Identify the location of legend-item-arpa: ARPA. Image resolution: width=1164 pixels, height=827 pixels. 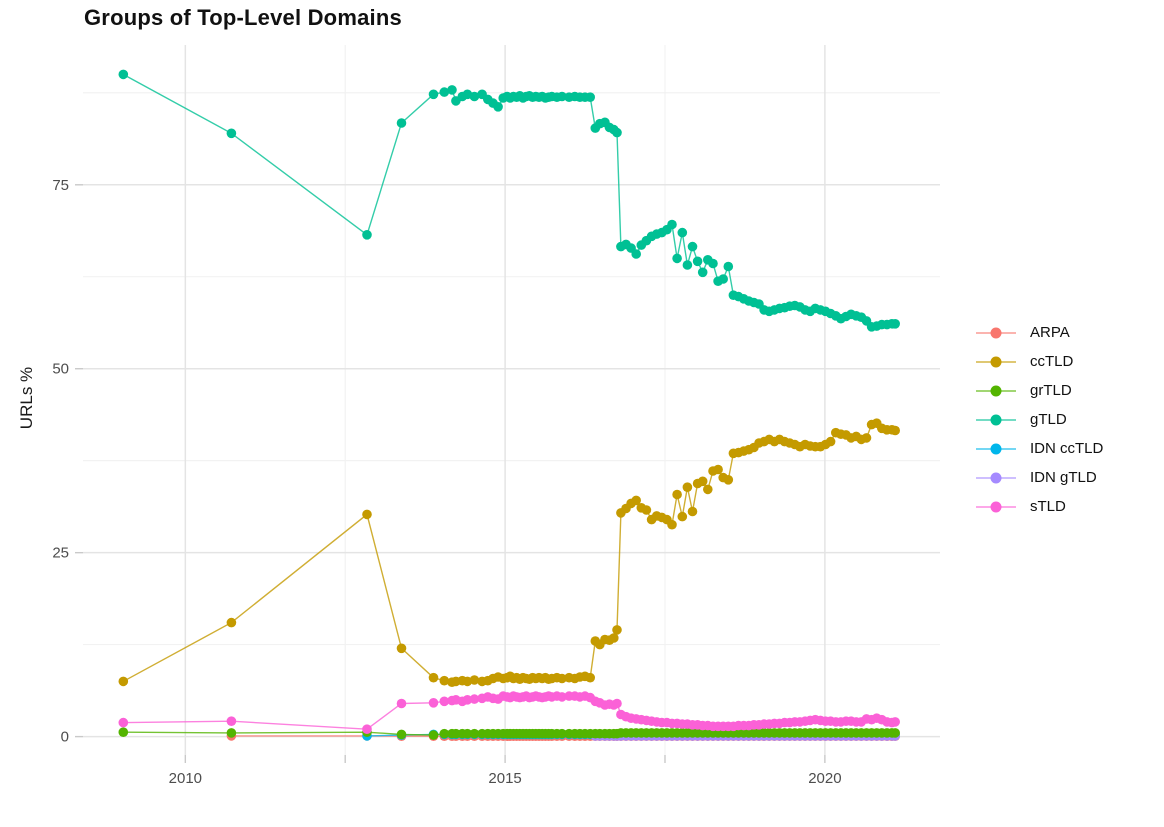
(1039, 332).